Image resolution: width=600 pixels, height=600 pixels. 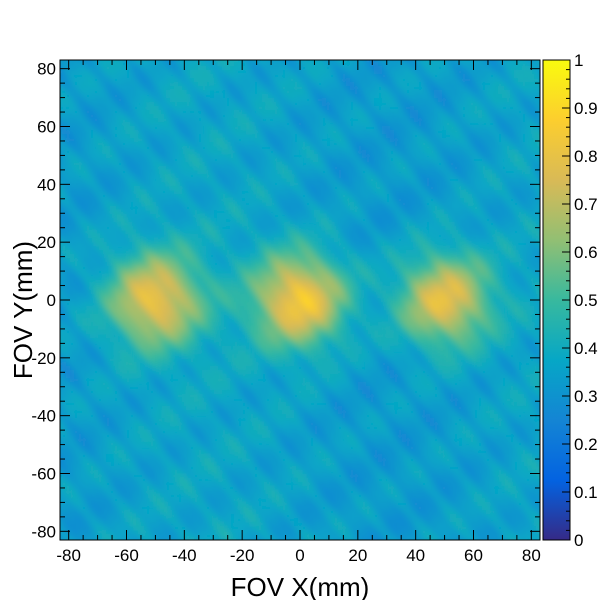 What do you see at coordinates (531, 555) in the screenshot?
I see `x-tick-label: 80` at bounding box center [531, 555].